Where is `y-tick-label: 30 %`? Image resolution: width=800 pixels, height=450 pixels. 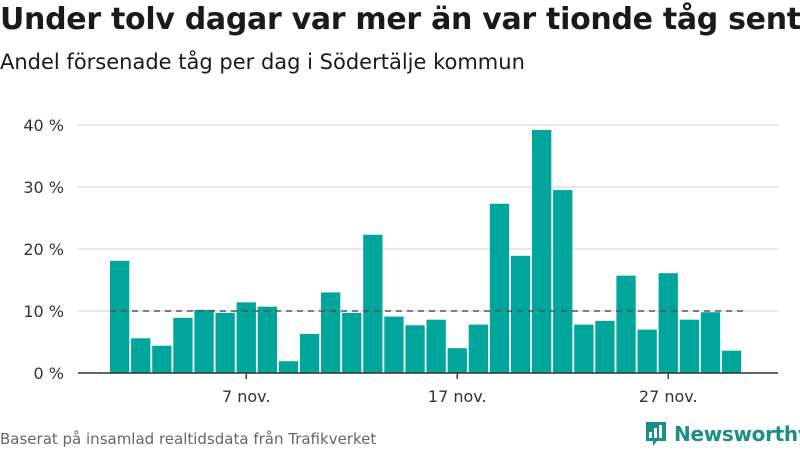 y-tick-label: 30 % is located at coordinates (43, 187).